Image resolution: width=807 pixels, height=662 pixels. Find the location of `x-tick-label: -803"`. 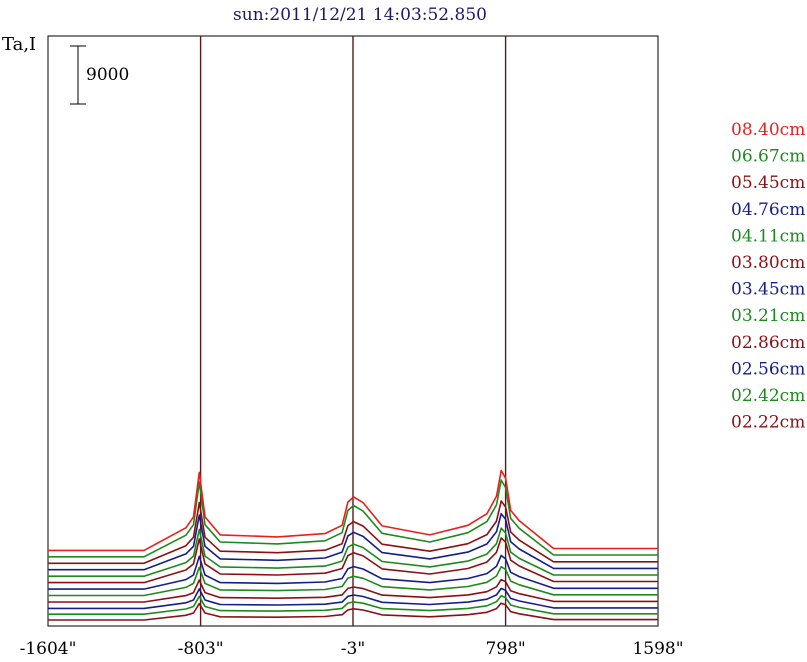

x-tick-label: -803" is located at coordinates (201, 649).